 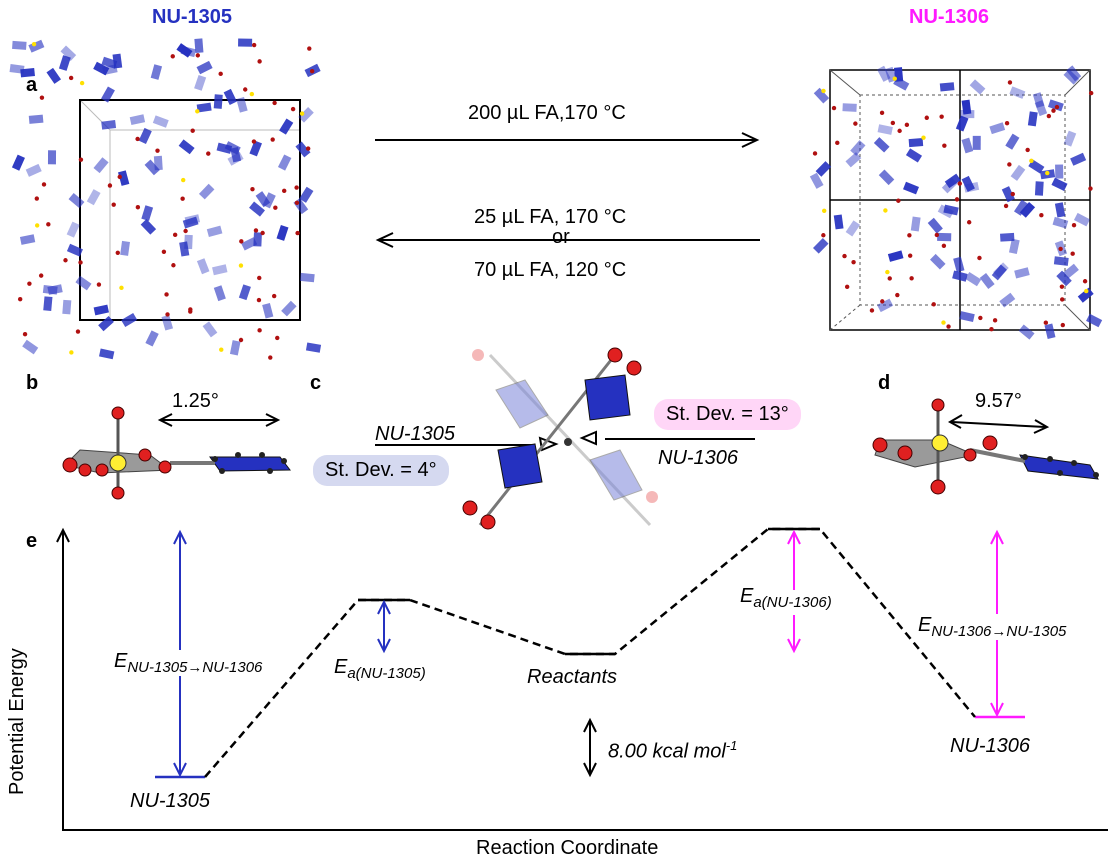 I want to click on label-e-nu1306-to-nu1305: ENU-1306→NU-1305, so click(x=992, y=627).